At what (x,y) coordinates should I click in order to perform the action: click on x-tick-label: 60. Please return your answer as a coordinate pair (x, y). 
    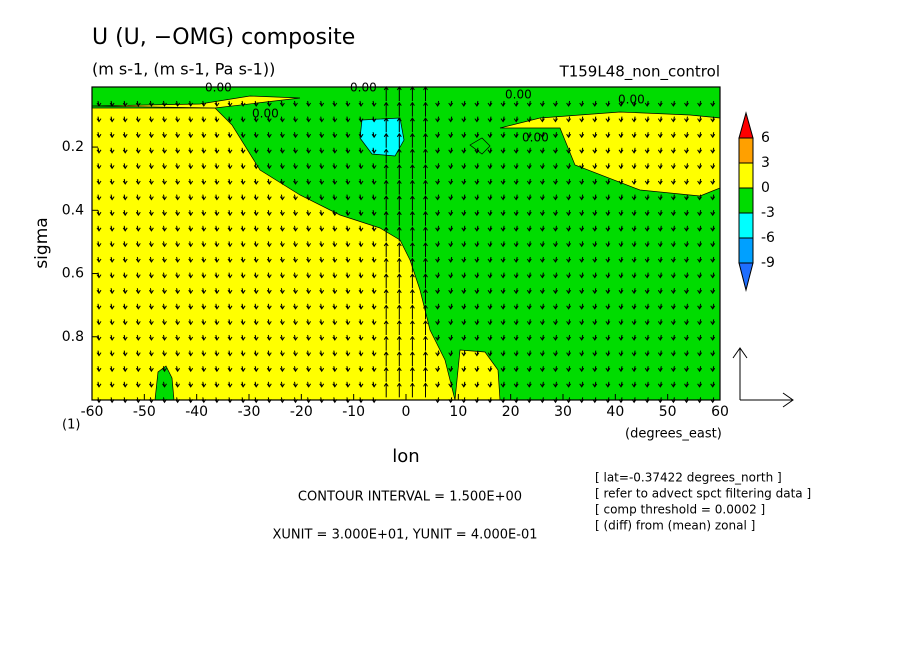
    Looking at the image, I should click on (720, 412).